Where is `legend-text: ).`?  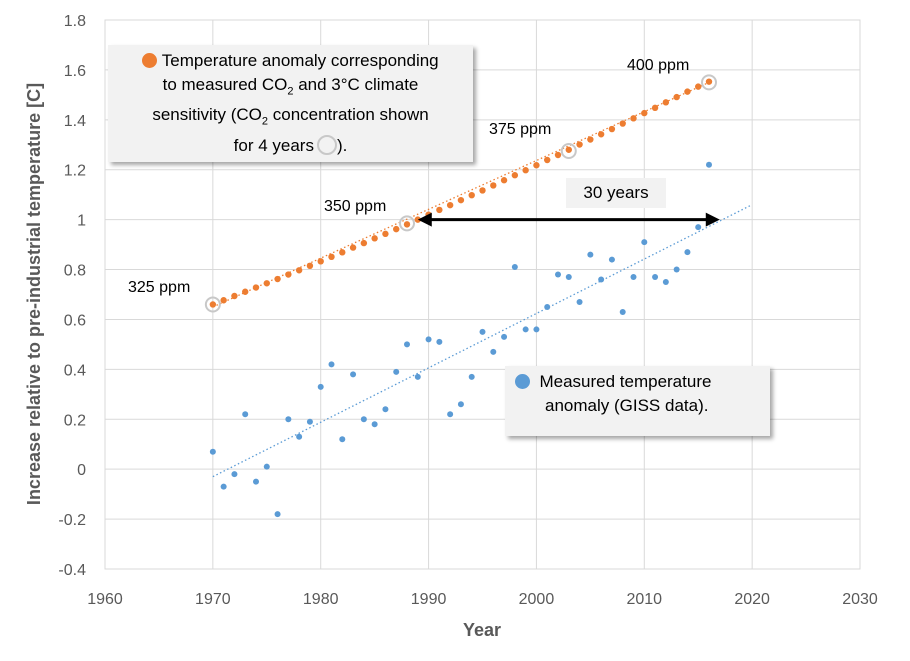
legend-text: ). is located at coordinates (342, 145).